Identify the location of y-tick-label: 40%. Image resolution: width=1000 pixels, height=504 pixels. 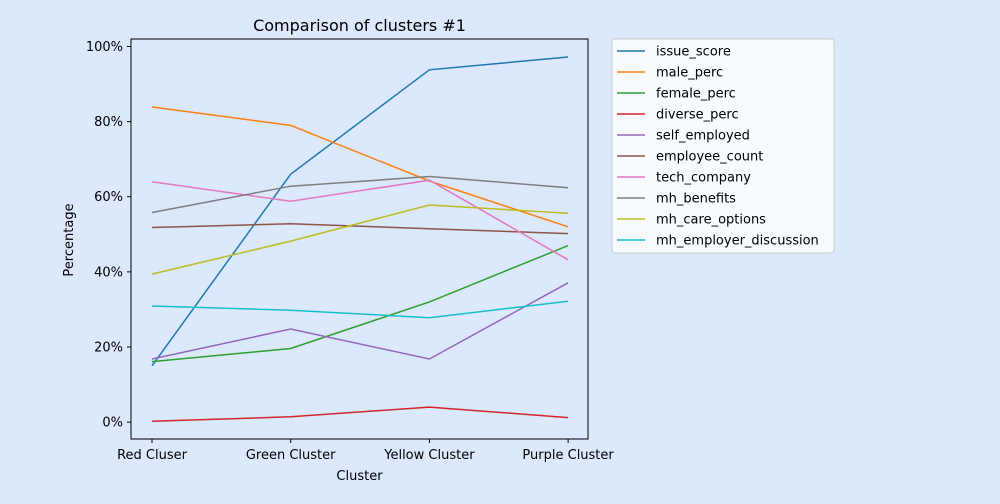
(108, 272).